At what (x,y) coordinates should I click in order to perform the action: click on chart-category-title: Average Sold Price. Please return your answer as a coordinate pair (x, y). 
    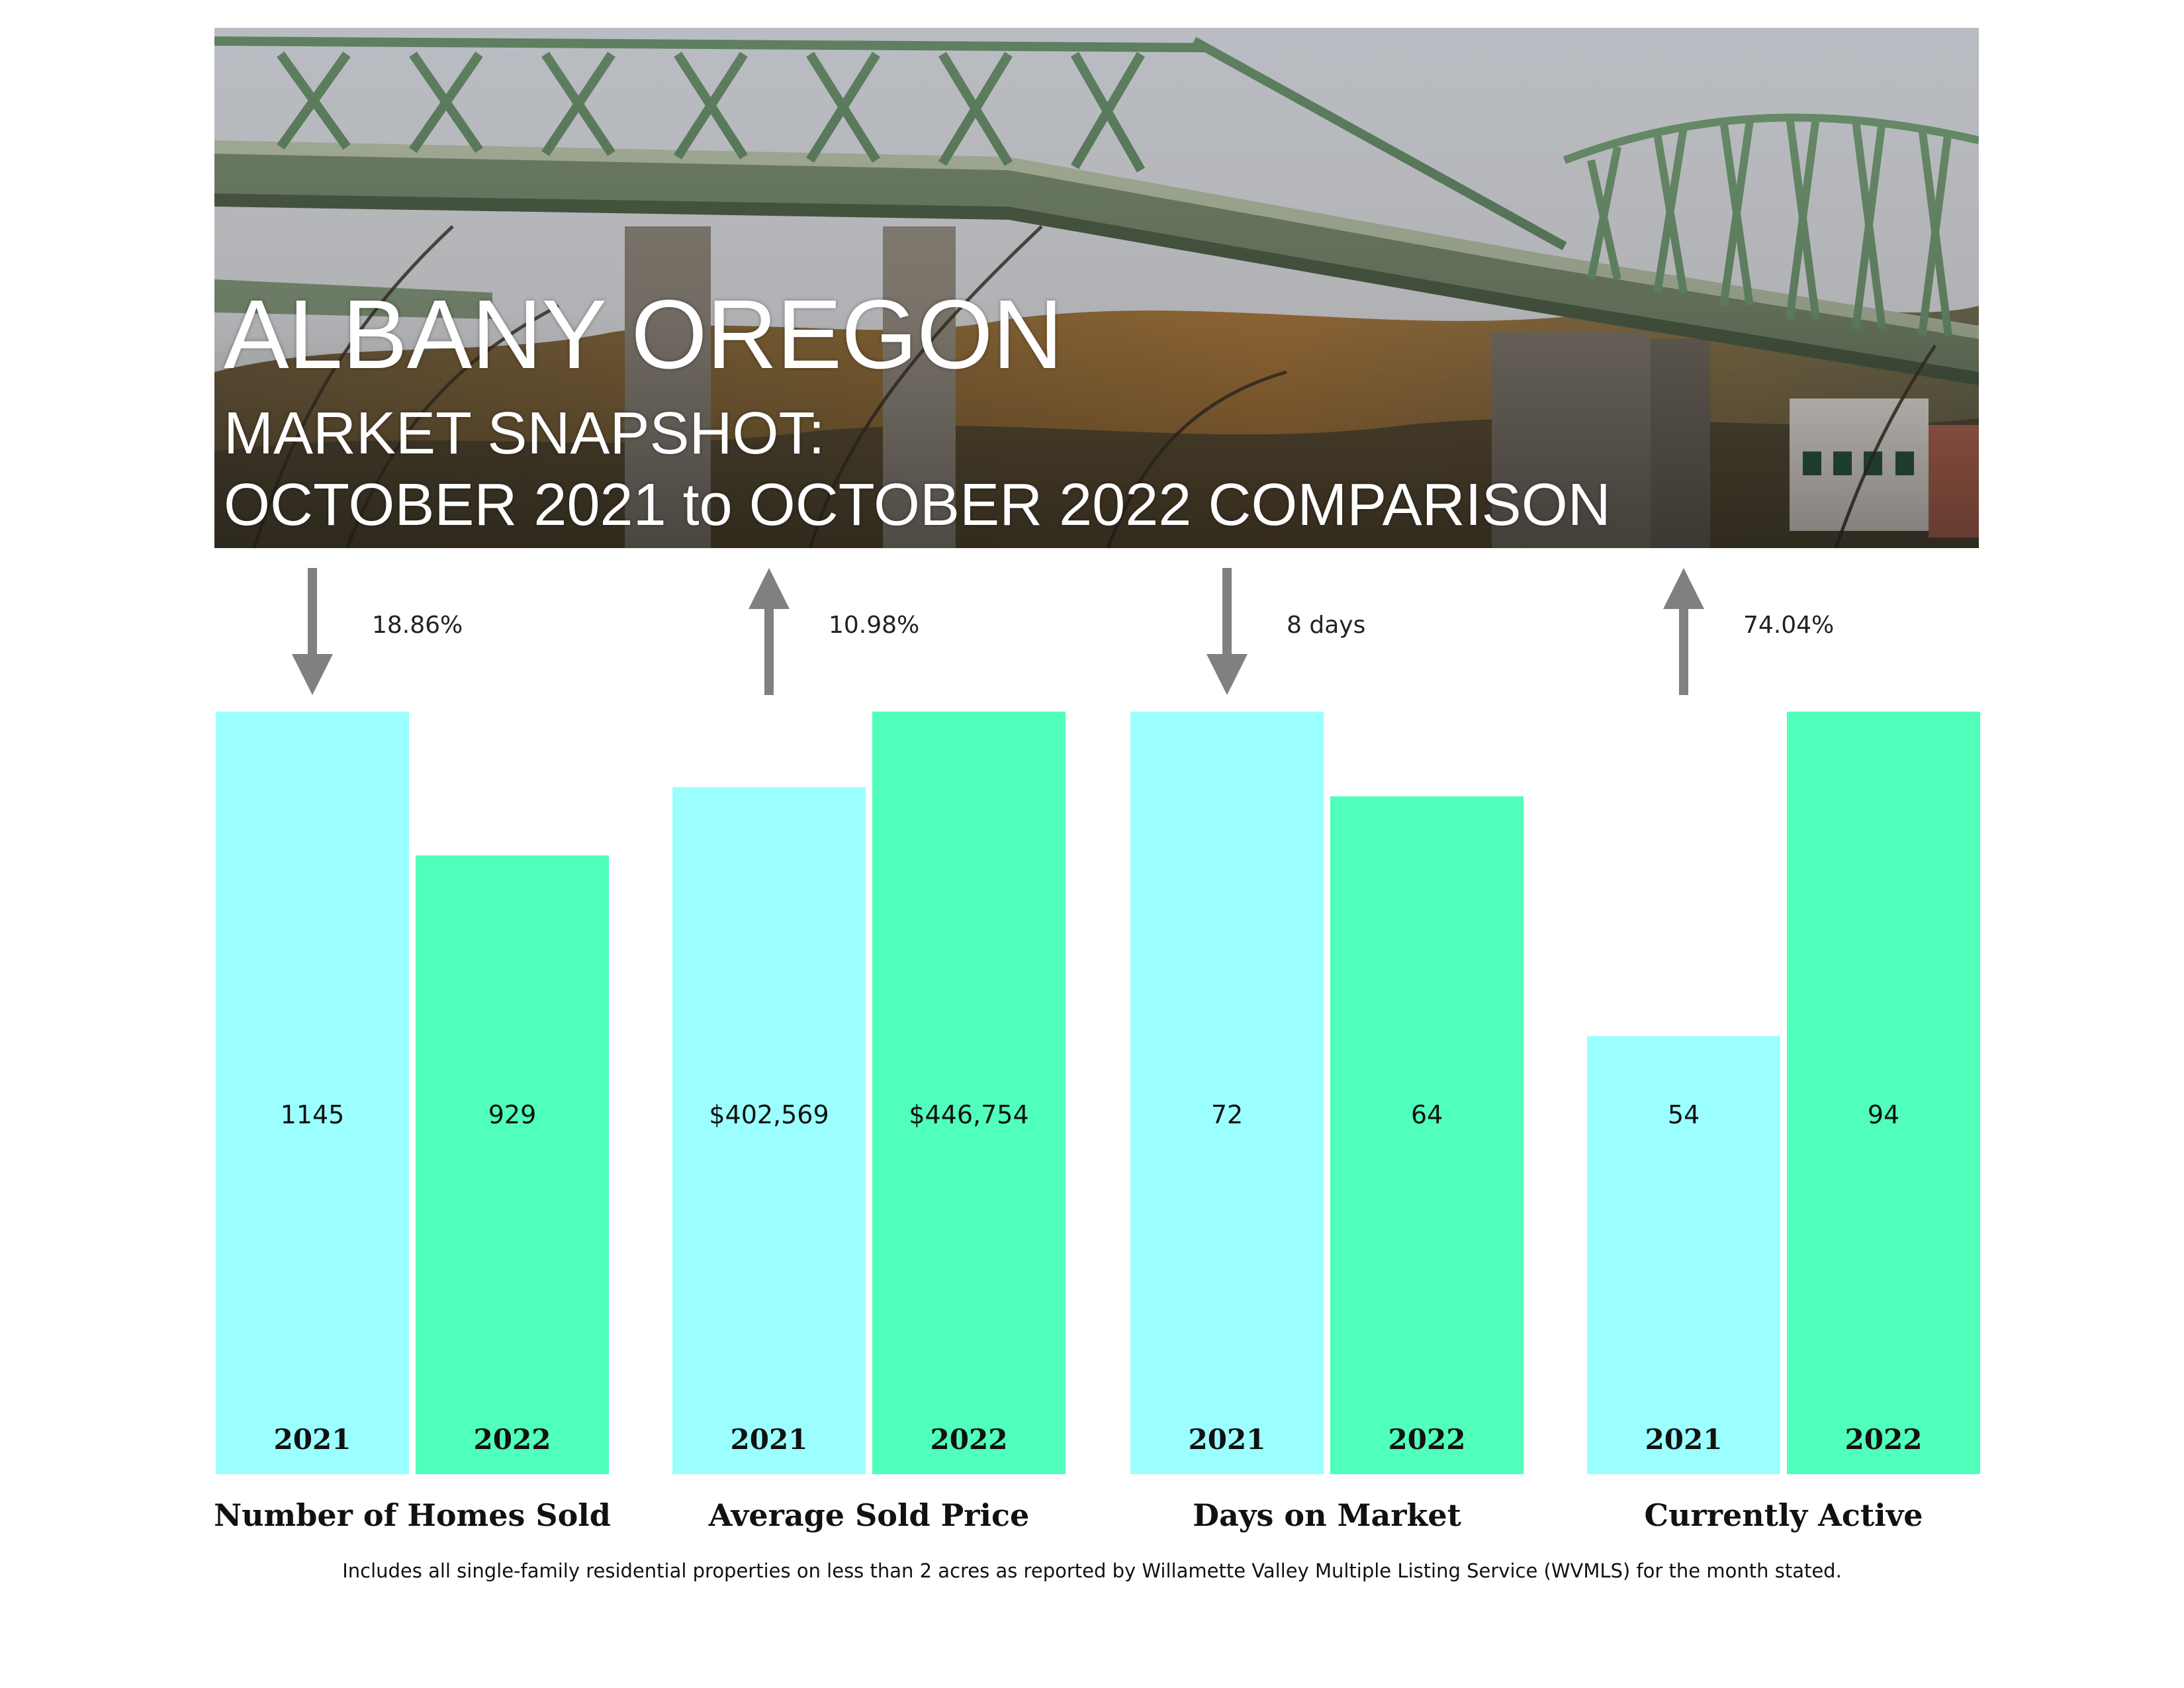
    Looking at the image, I should click on (869, 1515).